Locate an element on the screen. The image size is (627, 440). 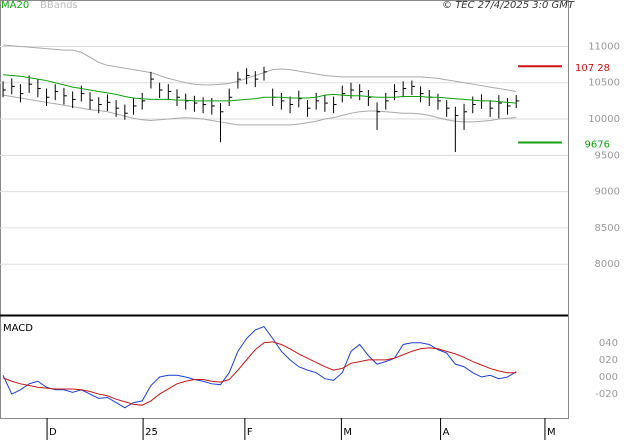
y-tick-label: 8500 is located at coordinates (607, 228).